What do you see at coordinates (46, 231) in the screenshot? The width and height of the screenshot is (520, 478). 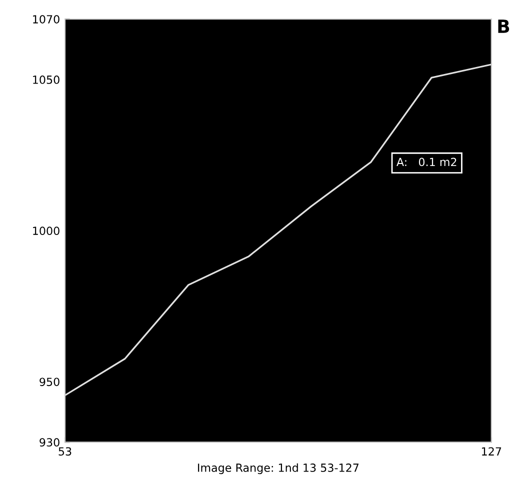 I see `y-tick-label: 1000` at bounding box center [46, 231].